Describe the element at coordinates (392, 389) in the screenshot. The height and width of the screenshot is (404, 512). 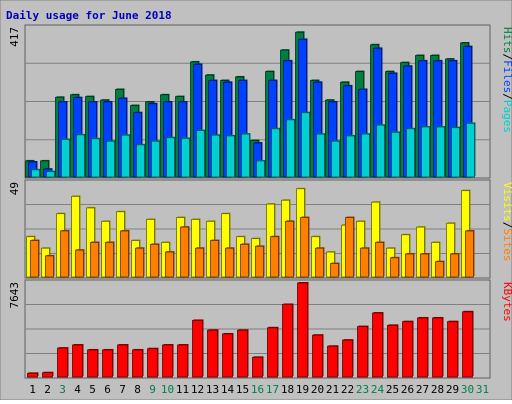
I see `day-label-25: 25` at that location.